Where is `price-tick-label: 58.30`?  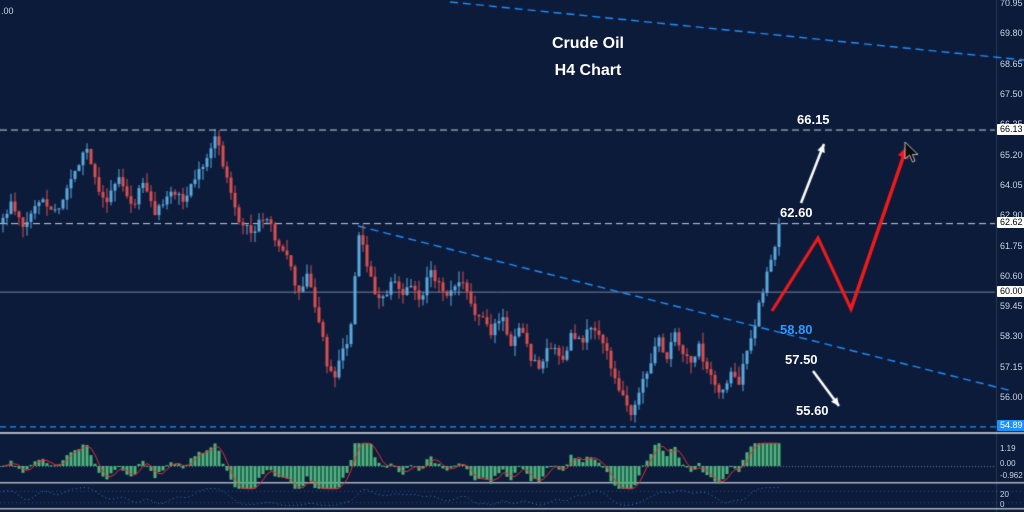 price-tick-label: 58.30 is located at coordinates (1011, 336).